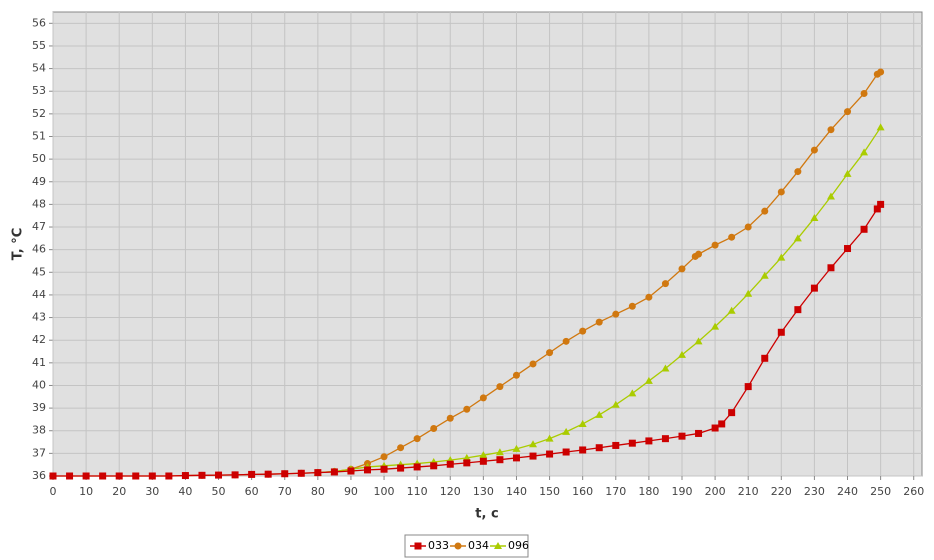 The image size is (934, 560). What do you see at coordinates (615, 491) in the screenshot?
I see `x-tick-label: 170` at bounding box center [615, 491].